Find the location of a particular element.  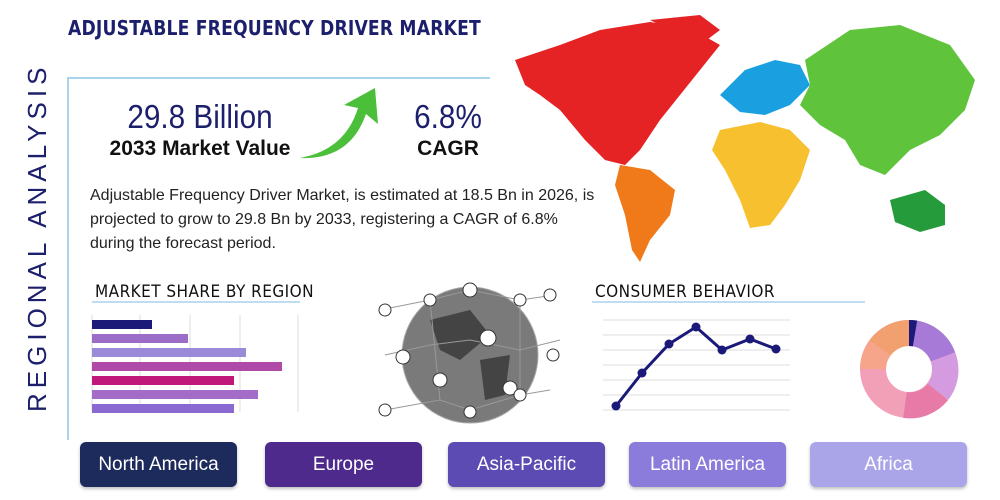

mini-bar-chart is located at coordinates (195, 364).